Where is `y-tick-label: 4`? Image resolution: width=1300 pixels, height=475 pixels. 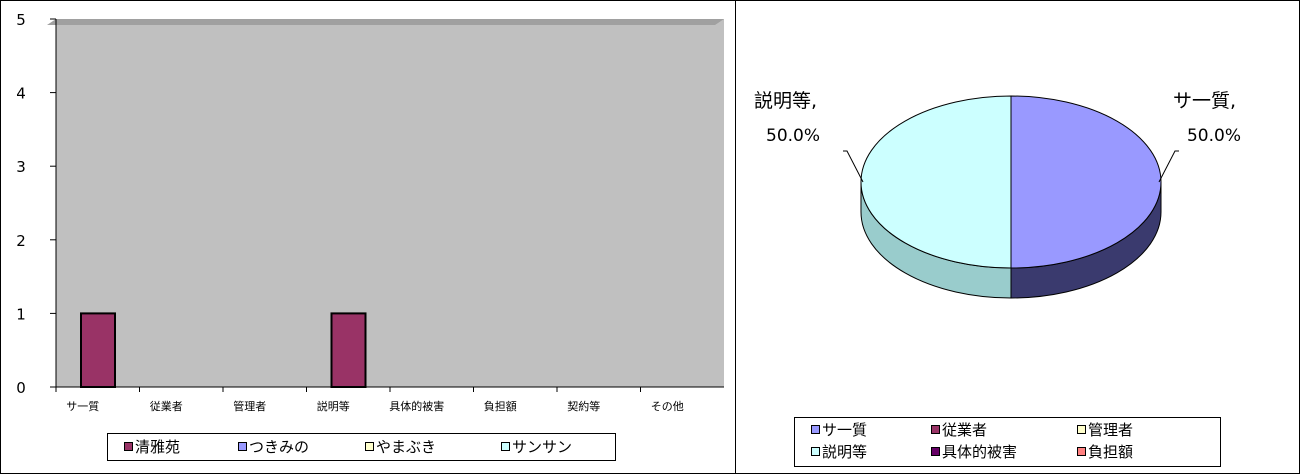
y-tick-label: 4 is located at coordinates (21, 94).